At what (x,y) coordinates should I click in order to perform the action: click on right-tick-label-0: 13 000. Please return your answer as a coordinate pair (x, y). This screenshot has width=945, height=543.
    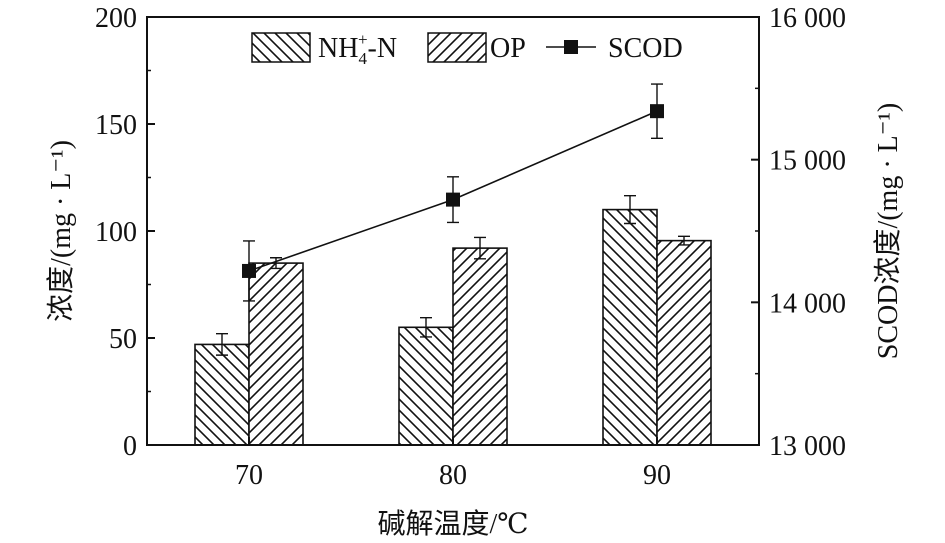
    Looking at the image, I should click on (807, 446).